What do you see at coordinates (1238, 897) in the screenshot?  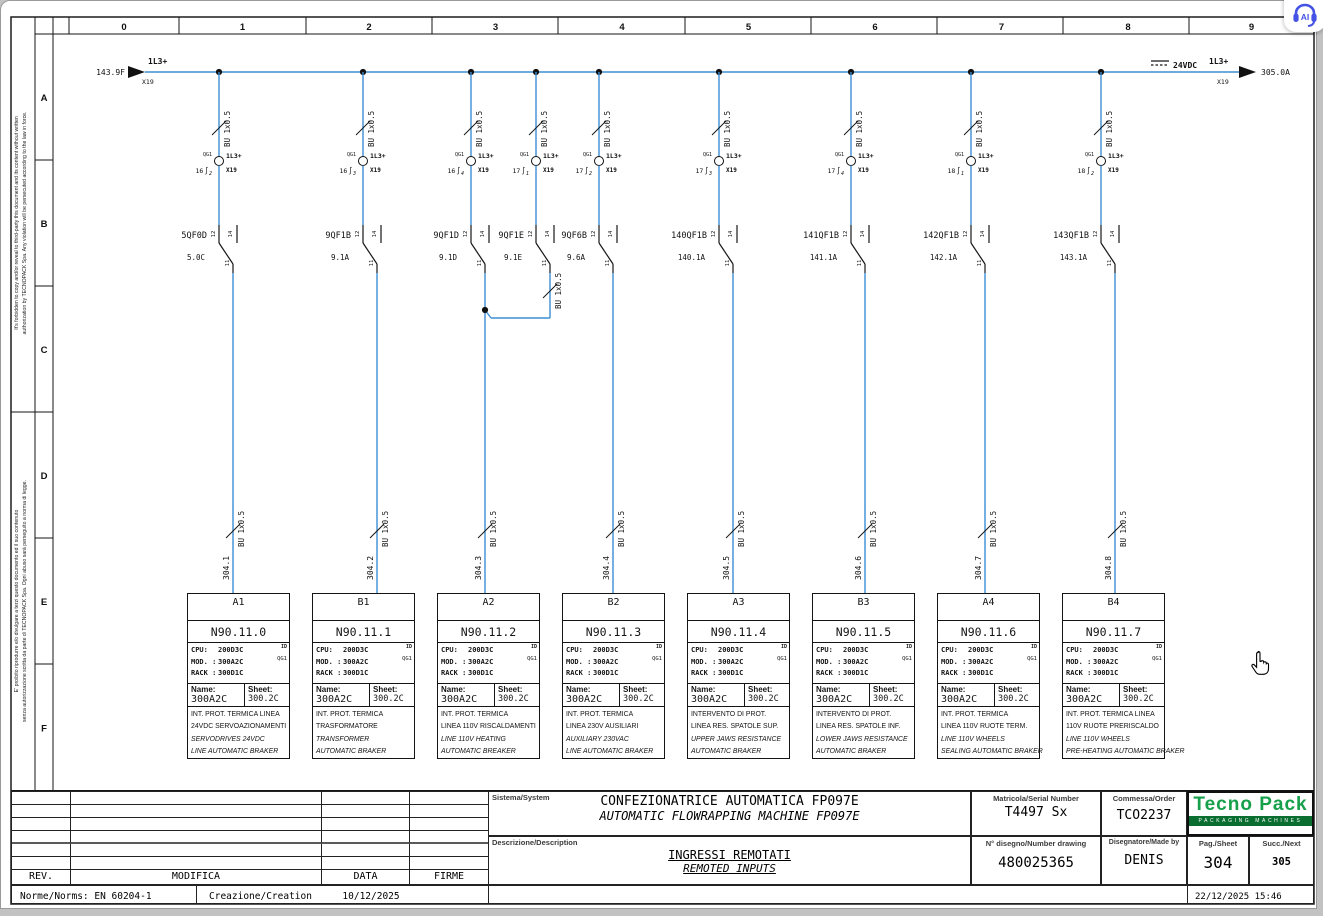 I see `print-datetime: 22/12/2025 15:46` at bounding box center [1238, 897].